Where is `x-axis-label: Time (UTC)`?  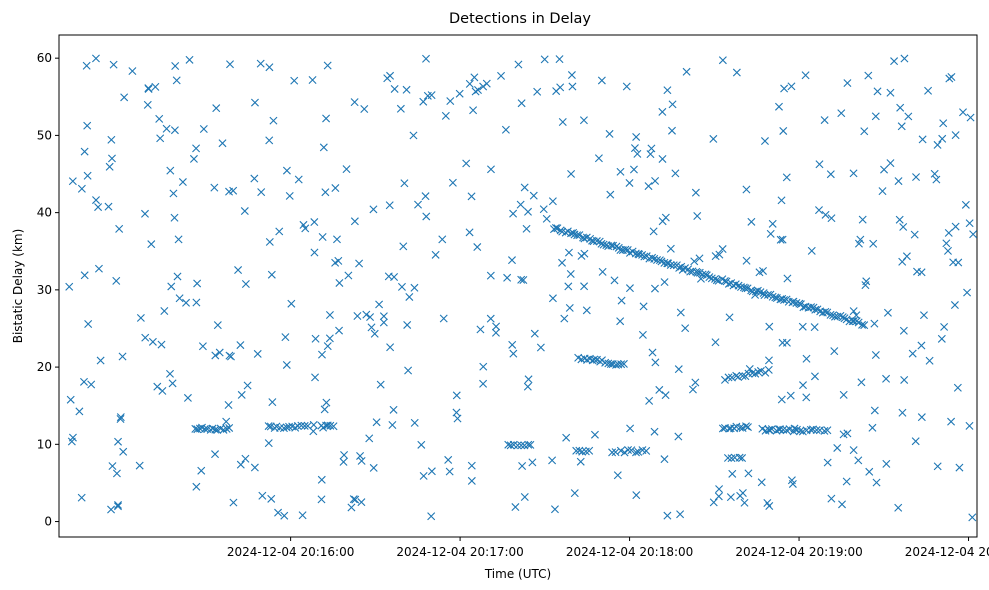 x-axis-label: Time (UTC) is located at coordinates (517, 574).